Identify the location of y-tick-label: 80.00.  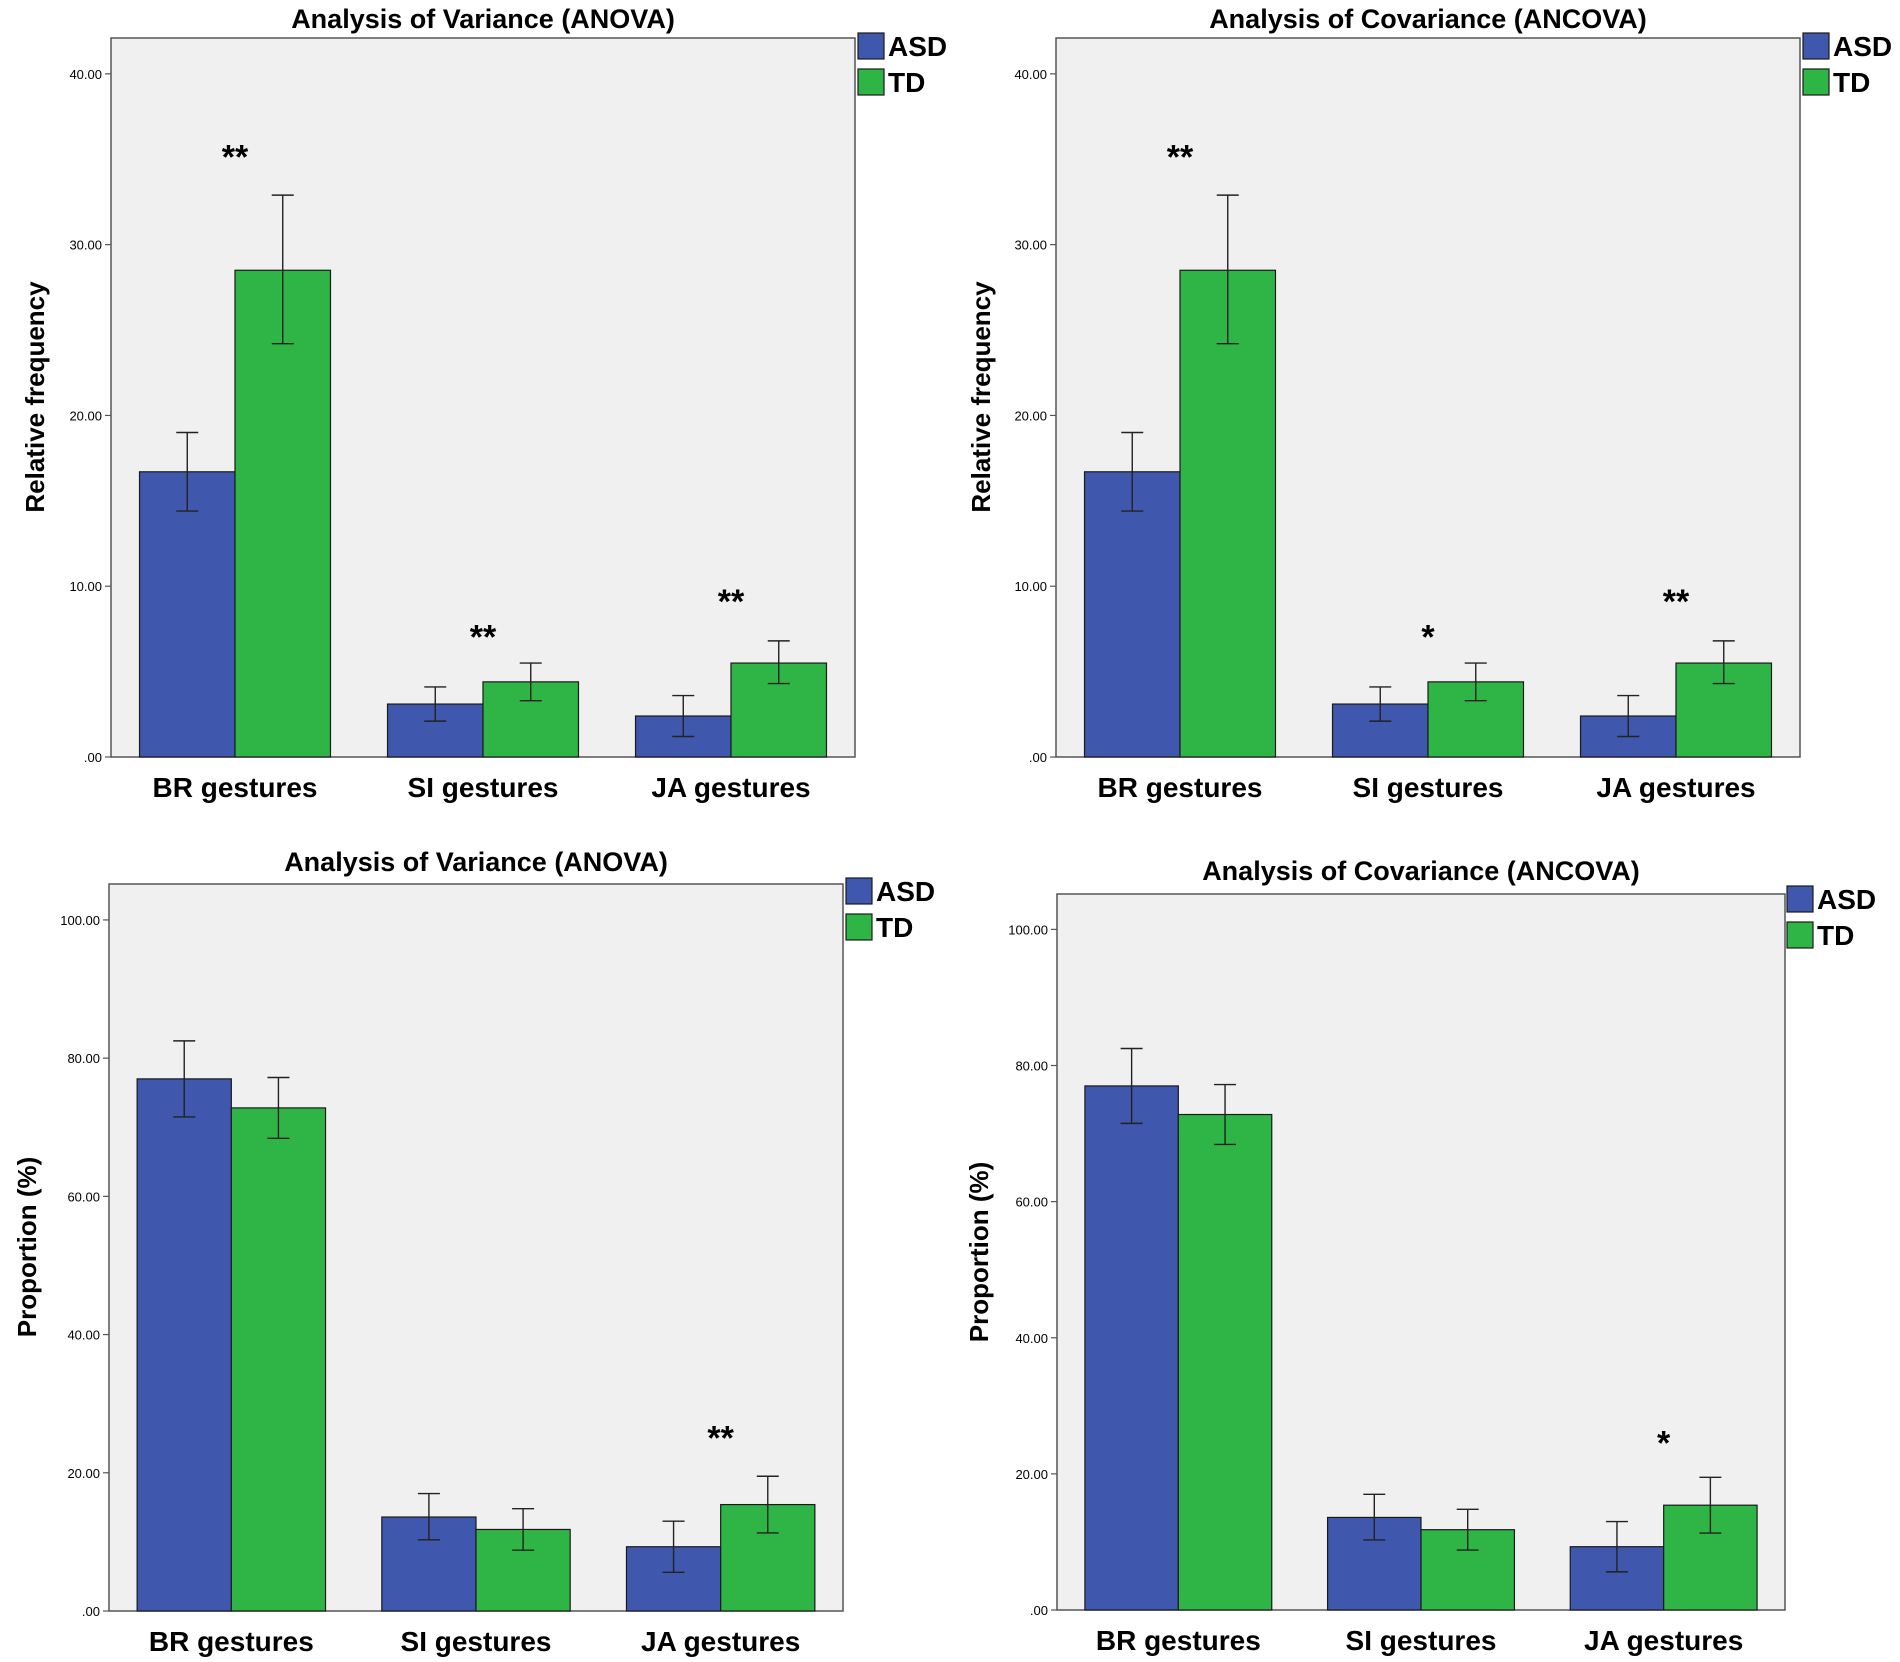
(83, 1058).